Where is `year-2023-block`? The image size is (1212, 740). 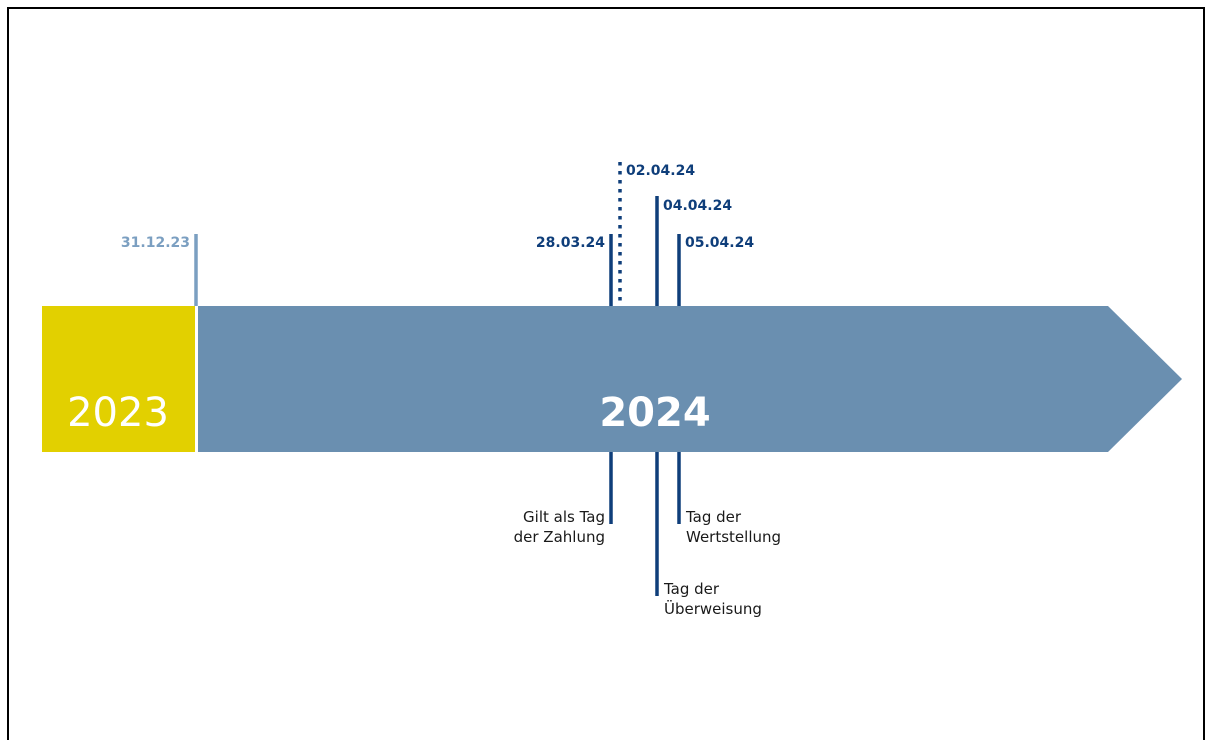 year-2023-block is located at coordinates (118, 379).